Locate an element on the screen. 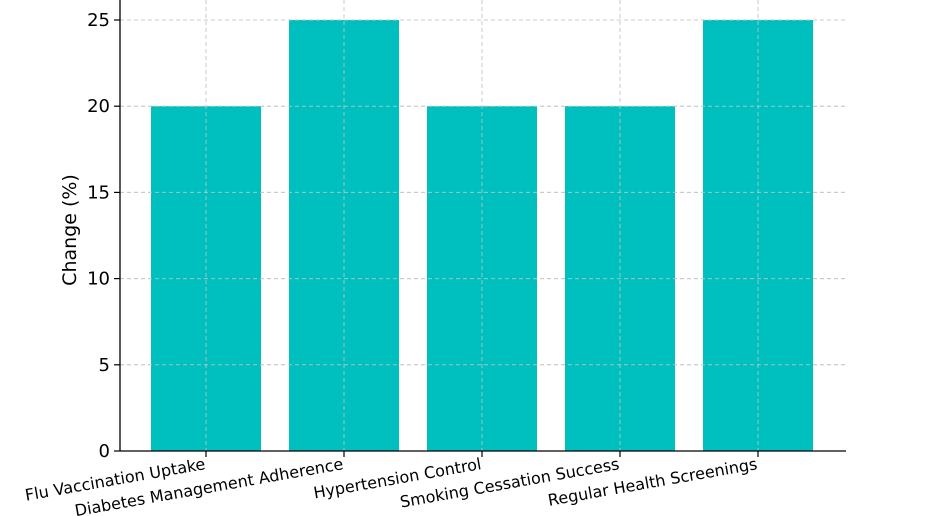 The height and width of the screenshot is (516, 940). y-tick-label: 25 is located at coordinates (98, 20).